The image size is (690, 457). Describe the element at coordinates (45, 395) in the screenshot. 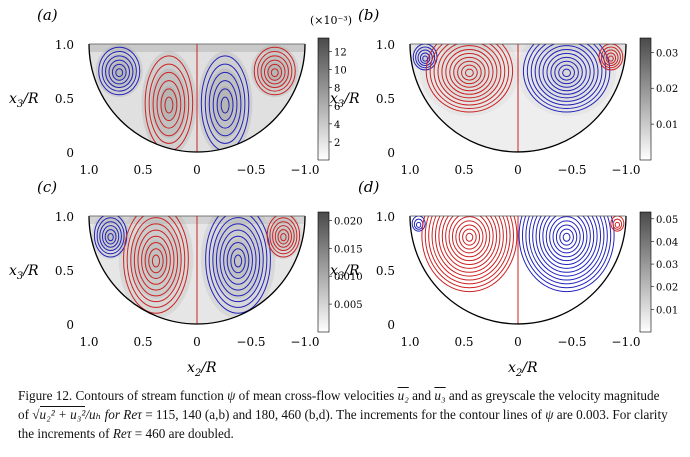

I see `caption-figure-number: Figure 12.` at that location.